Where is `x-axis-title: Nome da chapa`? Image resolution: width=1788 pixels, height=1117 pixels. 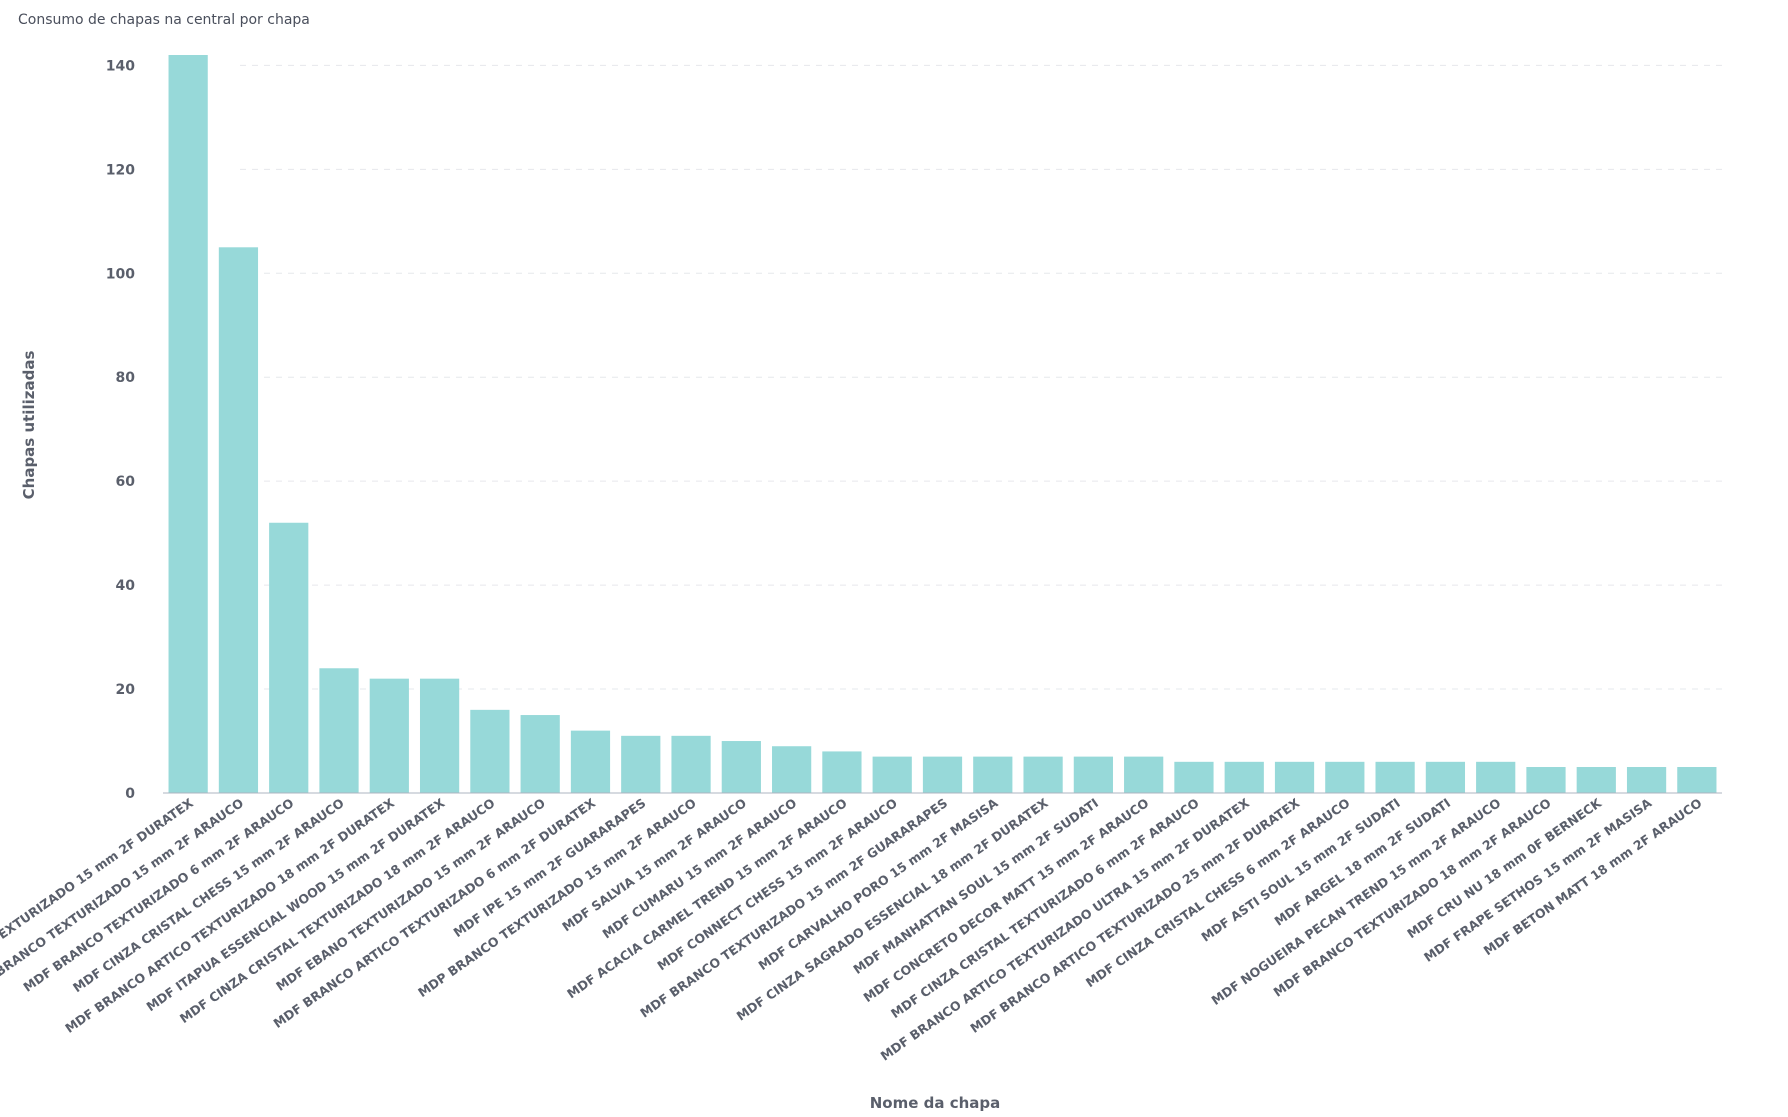 x-axis-title: Nome da chapa is located at coordinates (935, 1103).